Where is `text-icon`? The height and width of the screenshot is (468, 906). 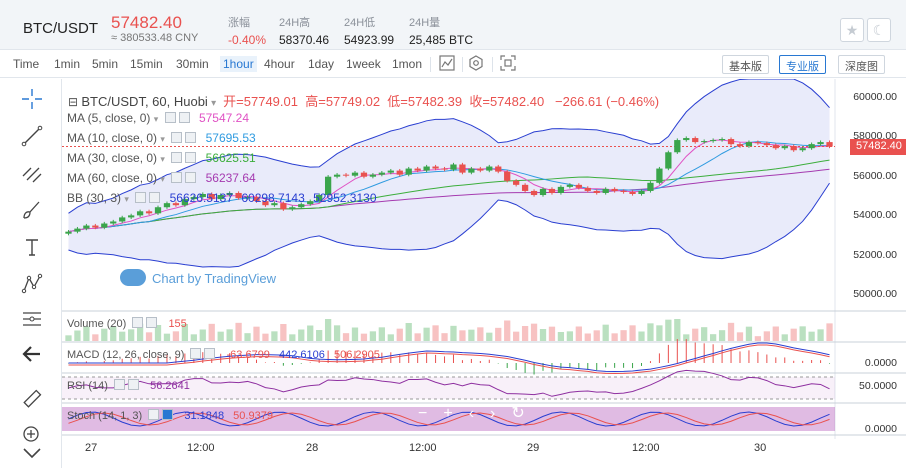 text-icon is located at coordinates (32, 247).